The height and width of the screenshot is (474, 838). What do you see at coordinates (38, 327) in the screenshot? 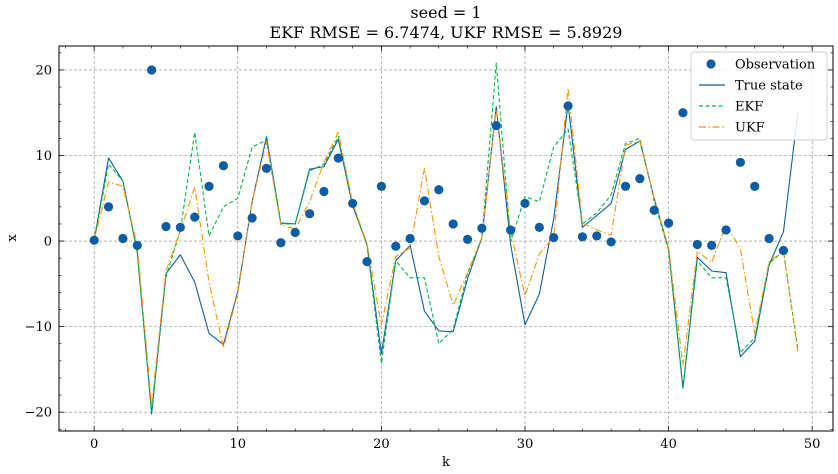
I see `y-tick-label: −10` at bounding box center [38, 327].